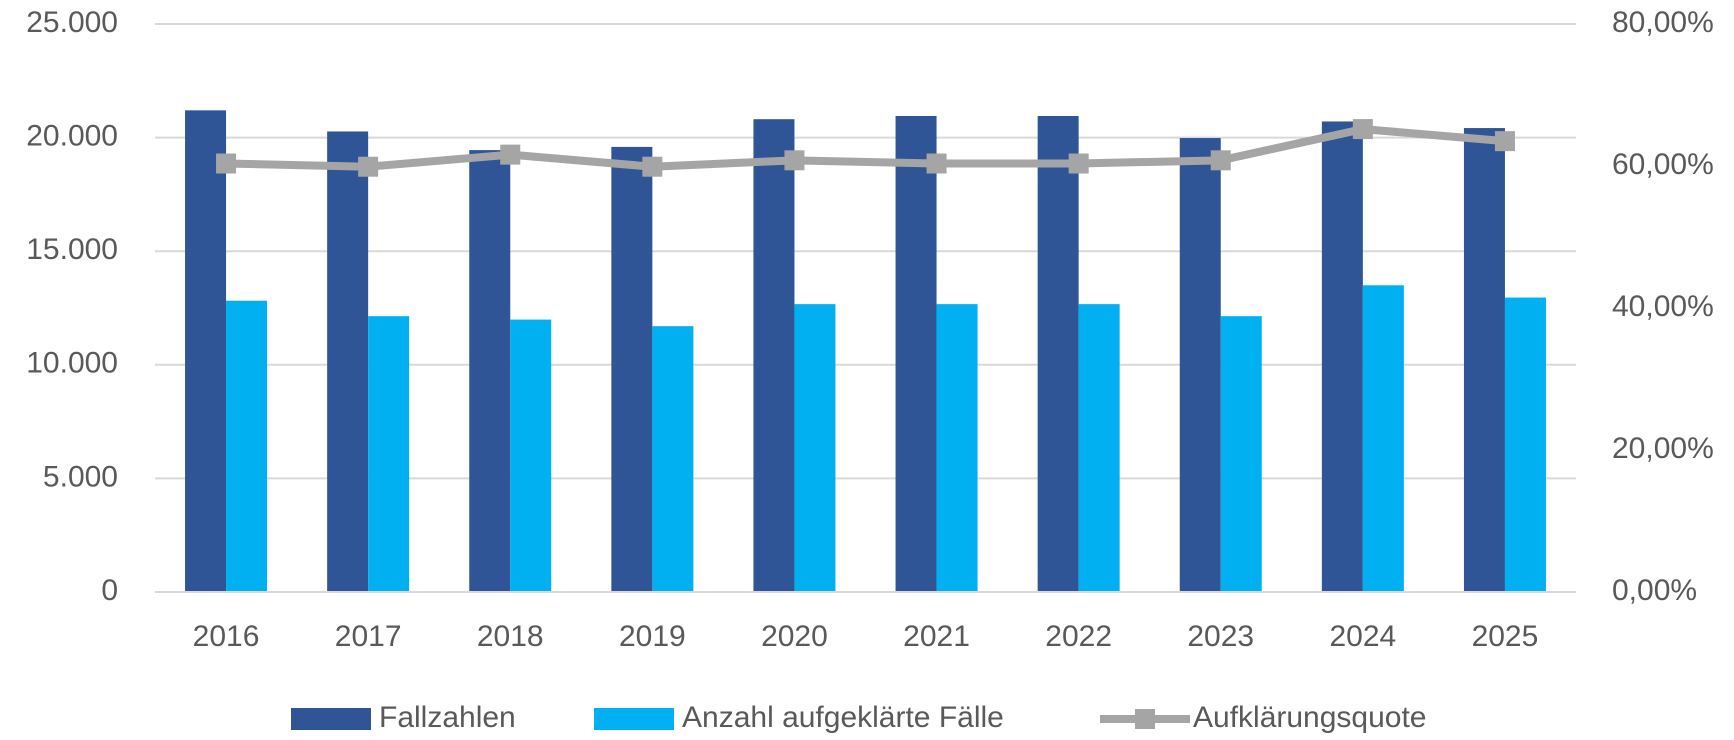 The width and height of the screenshot is (1734, 740). Describe the element at coordinates (72, 363) in the screenshot. I see `y-tick-label: 10.000` at that location.